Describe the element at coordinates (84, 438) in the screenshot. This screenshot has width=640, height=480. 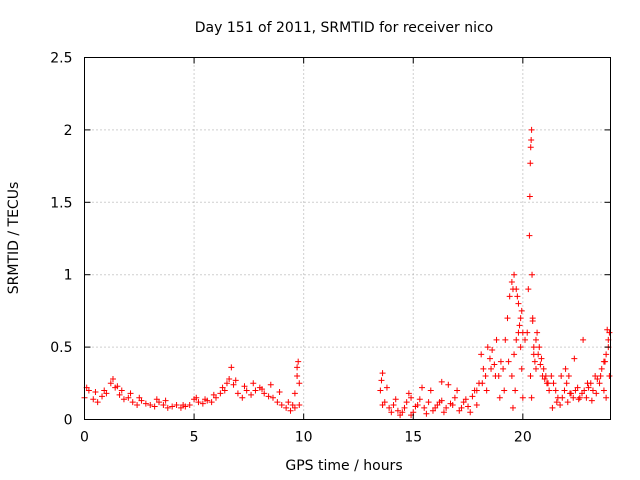
I see `x-tick-label: 0` at that location.